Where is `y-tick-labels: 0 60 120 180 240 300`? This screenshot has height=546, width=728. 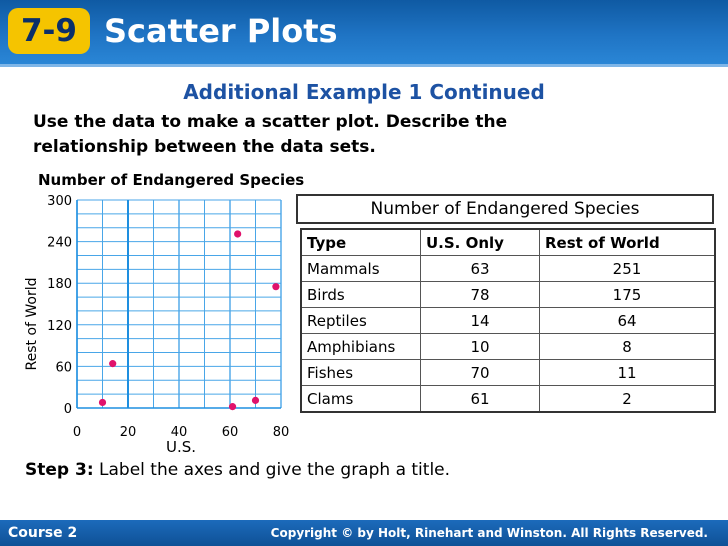 y-tick-labels: 0 60 120 180 240 300 is located at coordinates (59, 305).